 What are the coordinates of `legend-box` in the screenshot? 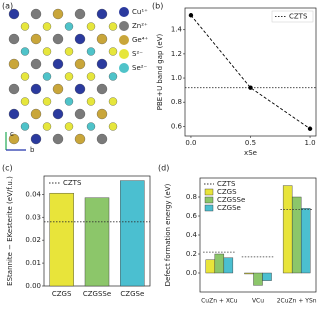 It's located at (292, 16).